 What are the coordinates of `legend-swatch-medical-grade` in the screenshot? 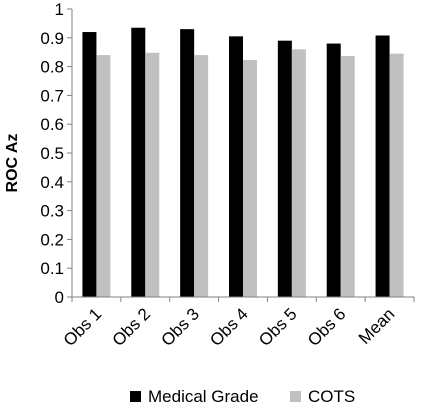 It's located at (135, 396).